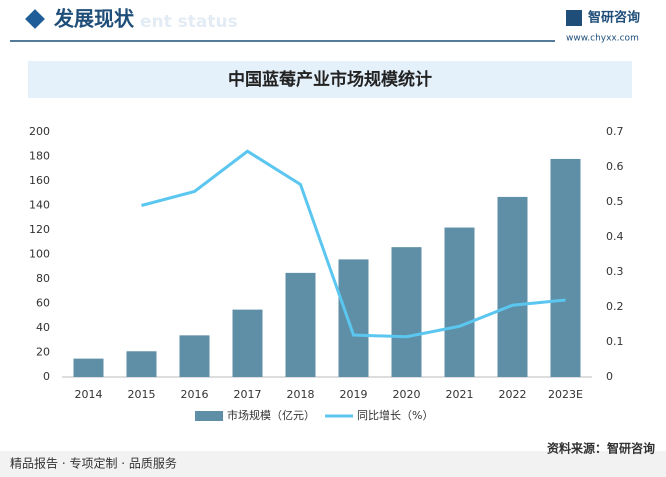 The height and width of the screenshot is (477, 666). I want to click on y-tick-label: 120, so click(39, 229).